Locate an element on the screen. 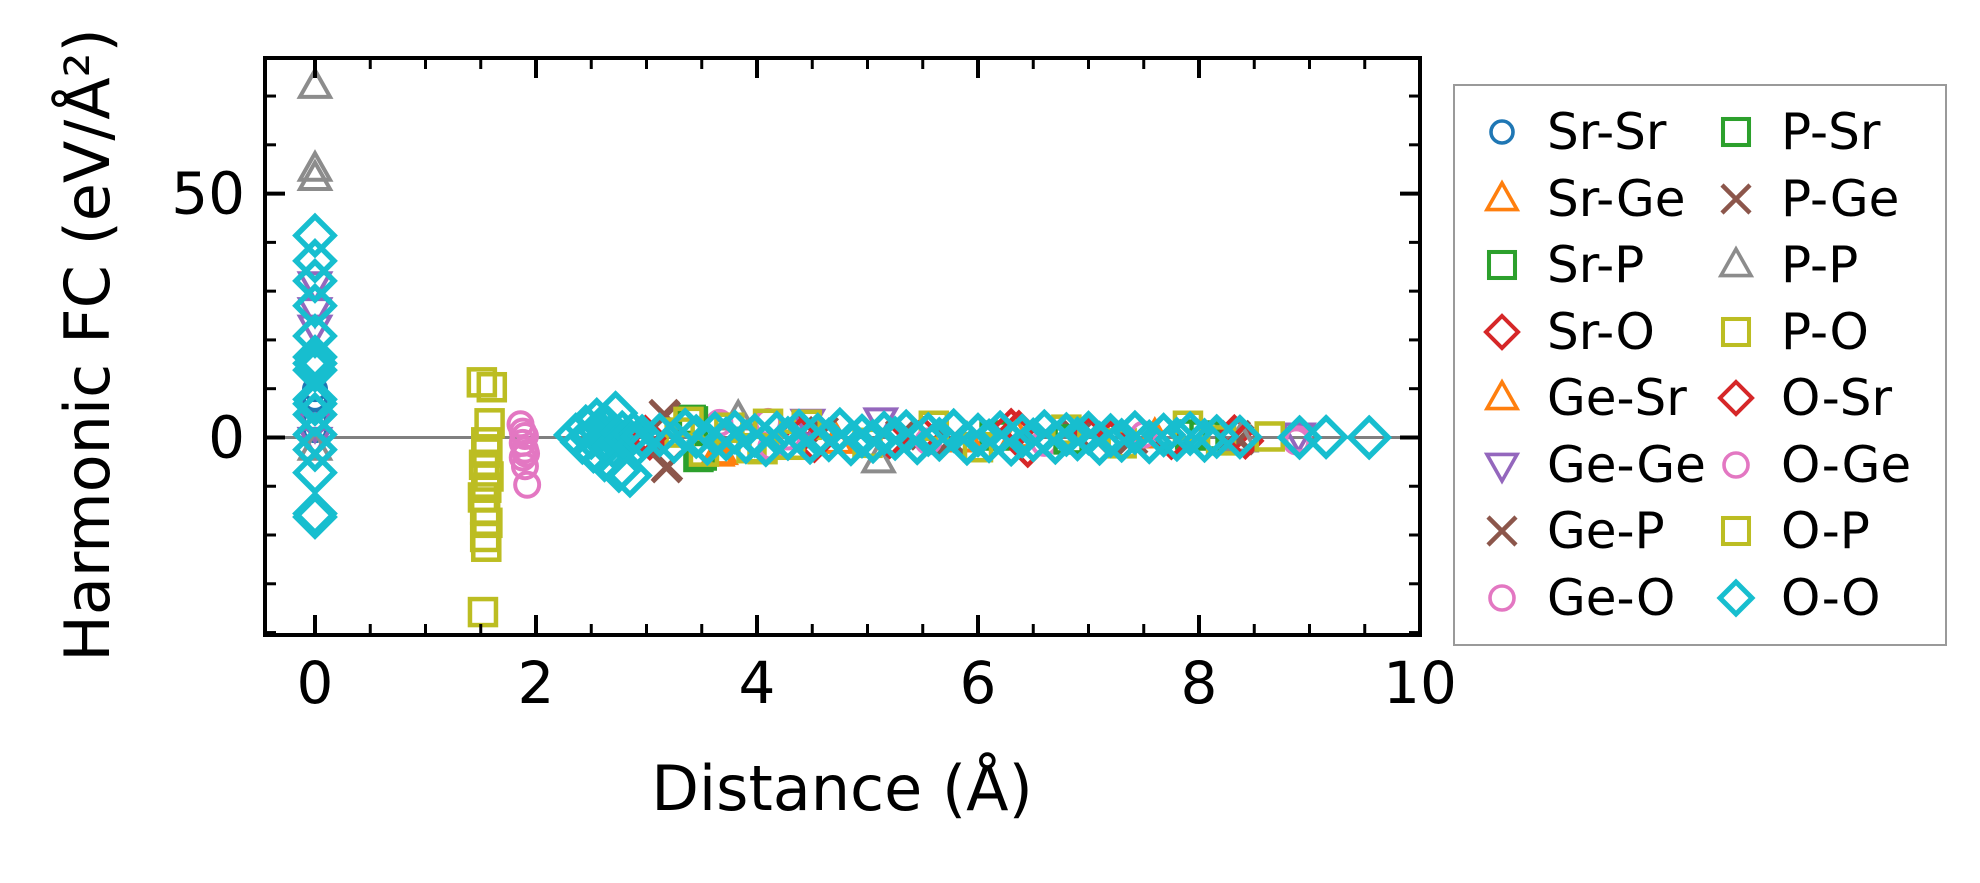 The width and height of the screenshot is (1980, 883). marker-Ge-Ge is located at coordinates (315, 287).